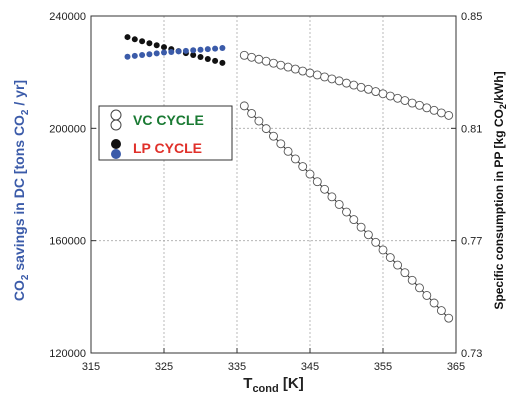 Image resolution: width=514 pixels, height=396 pixels. What do you see at coordinates (67, 242) in the screenshot?
I see `y-left-tick-label: 160000` at bounding box center [67, 242].